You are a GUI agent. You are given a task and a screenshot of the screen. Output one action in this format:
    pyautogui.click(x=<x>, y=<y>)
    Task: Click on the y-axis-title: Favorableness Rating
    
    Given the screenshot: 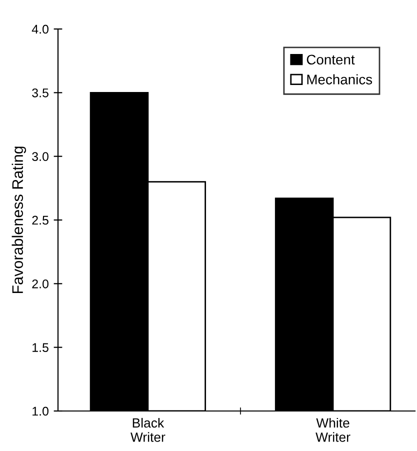 What is the action you would take?
    pyautogui.click(x=19, y=220)
    